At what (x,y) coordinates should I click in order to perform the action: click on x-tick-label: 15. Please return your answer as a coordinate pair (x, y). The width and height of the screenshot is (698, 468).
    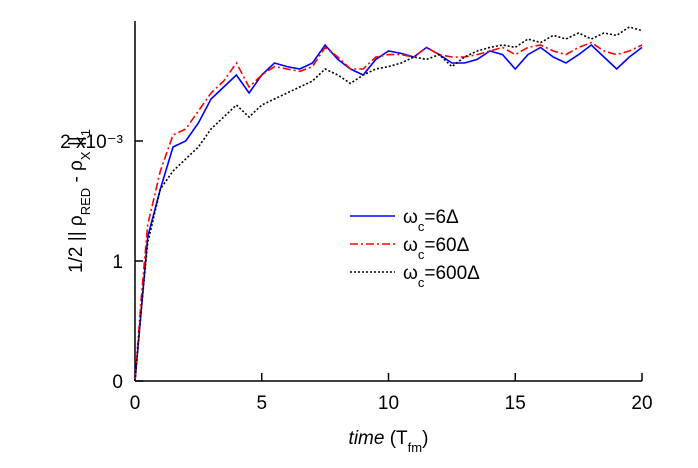
    Looking at the image, I should click on (515, 403).